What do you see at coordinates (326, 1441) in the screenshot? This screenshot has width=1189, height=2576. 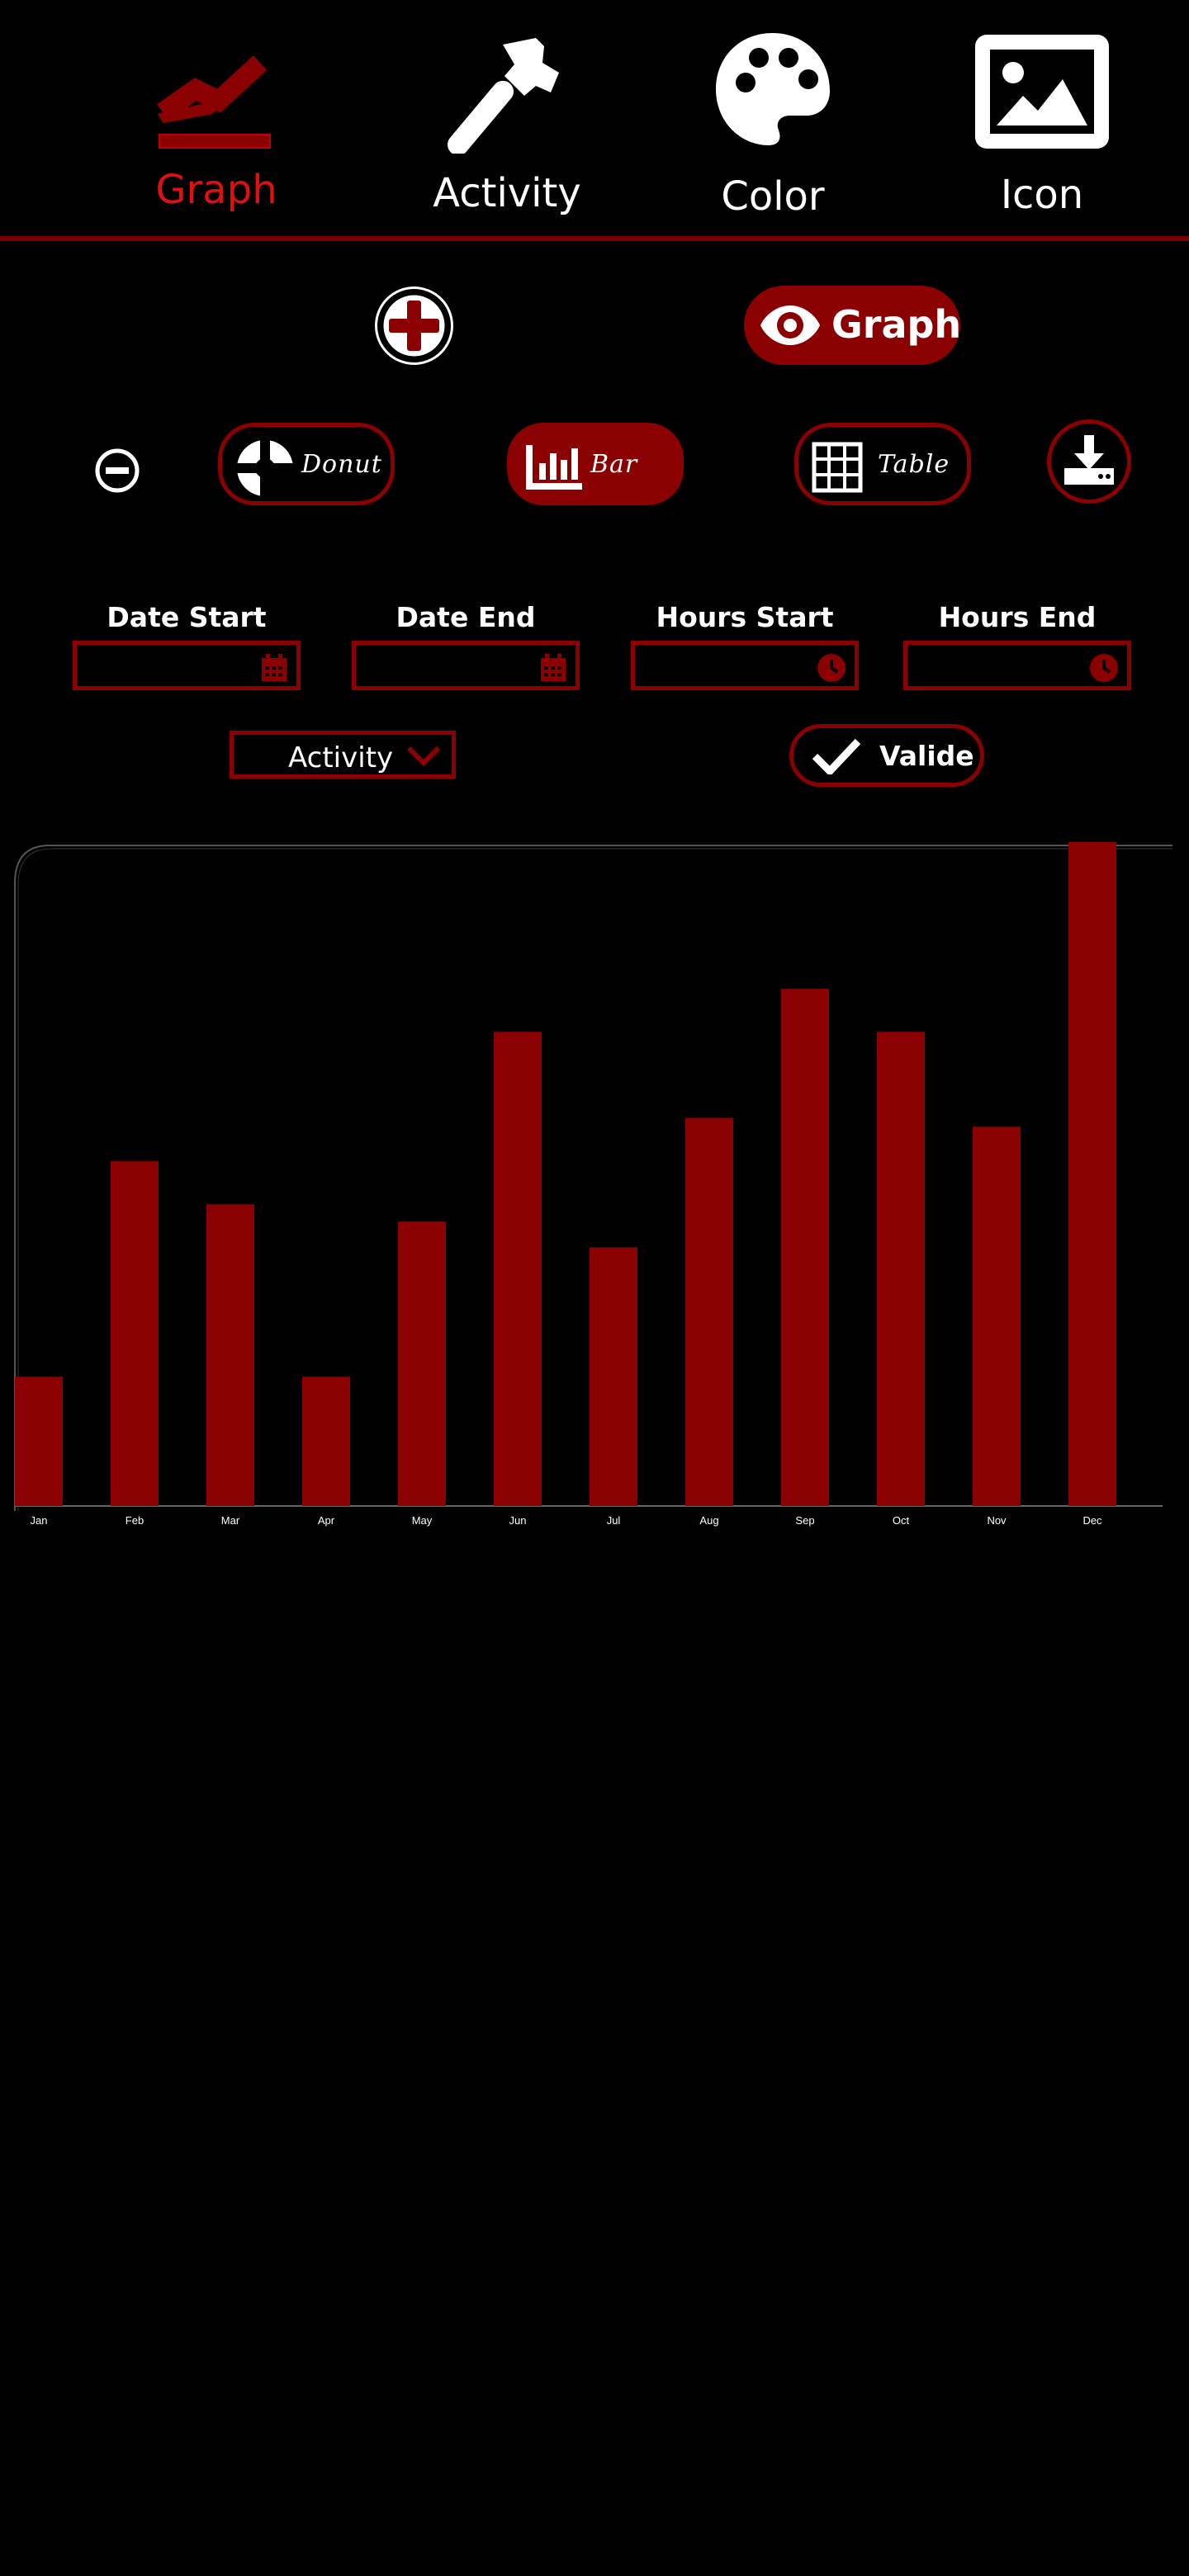 I see `bar-apr` at bounding box center [326, 1441].